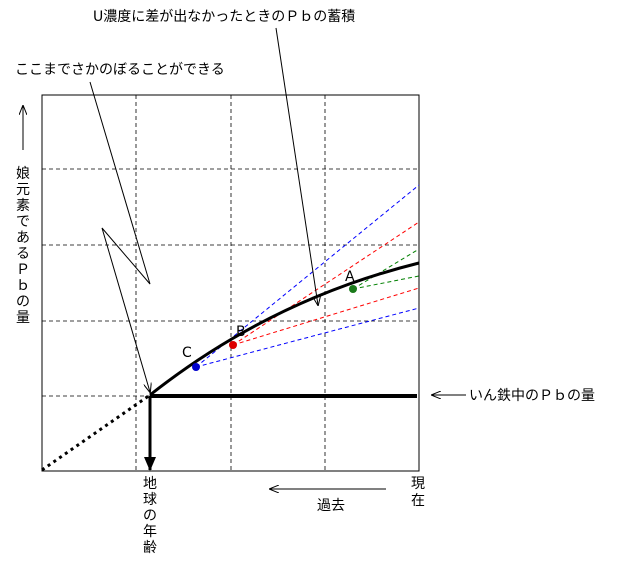 The height and width of the screenshot is (565, 622). I want to click on pb-accumulation-curve, so click(284, 329).